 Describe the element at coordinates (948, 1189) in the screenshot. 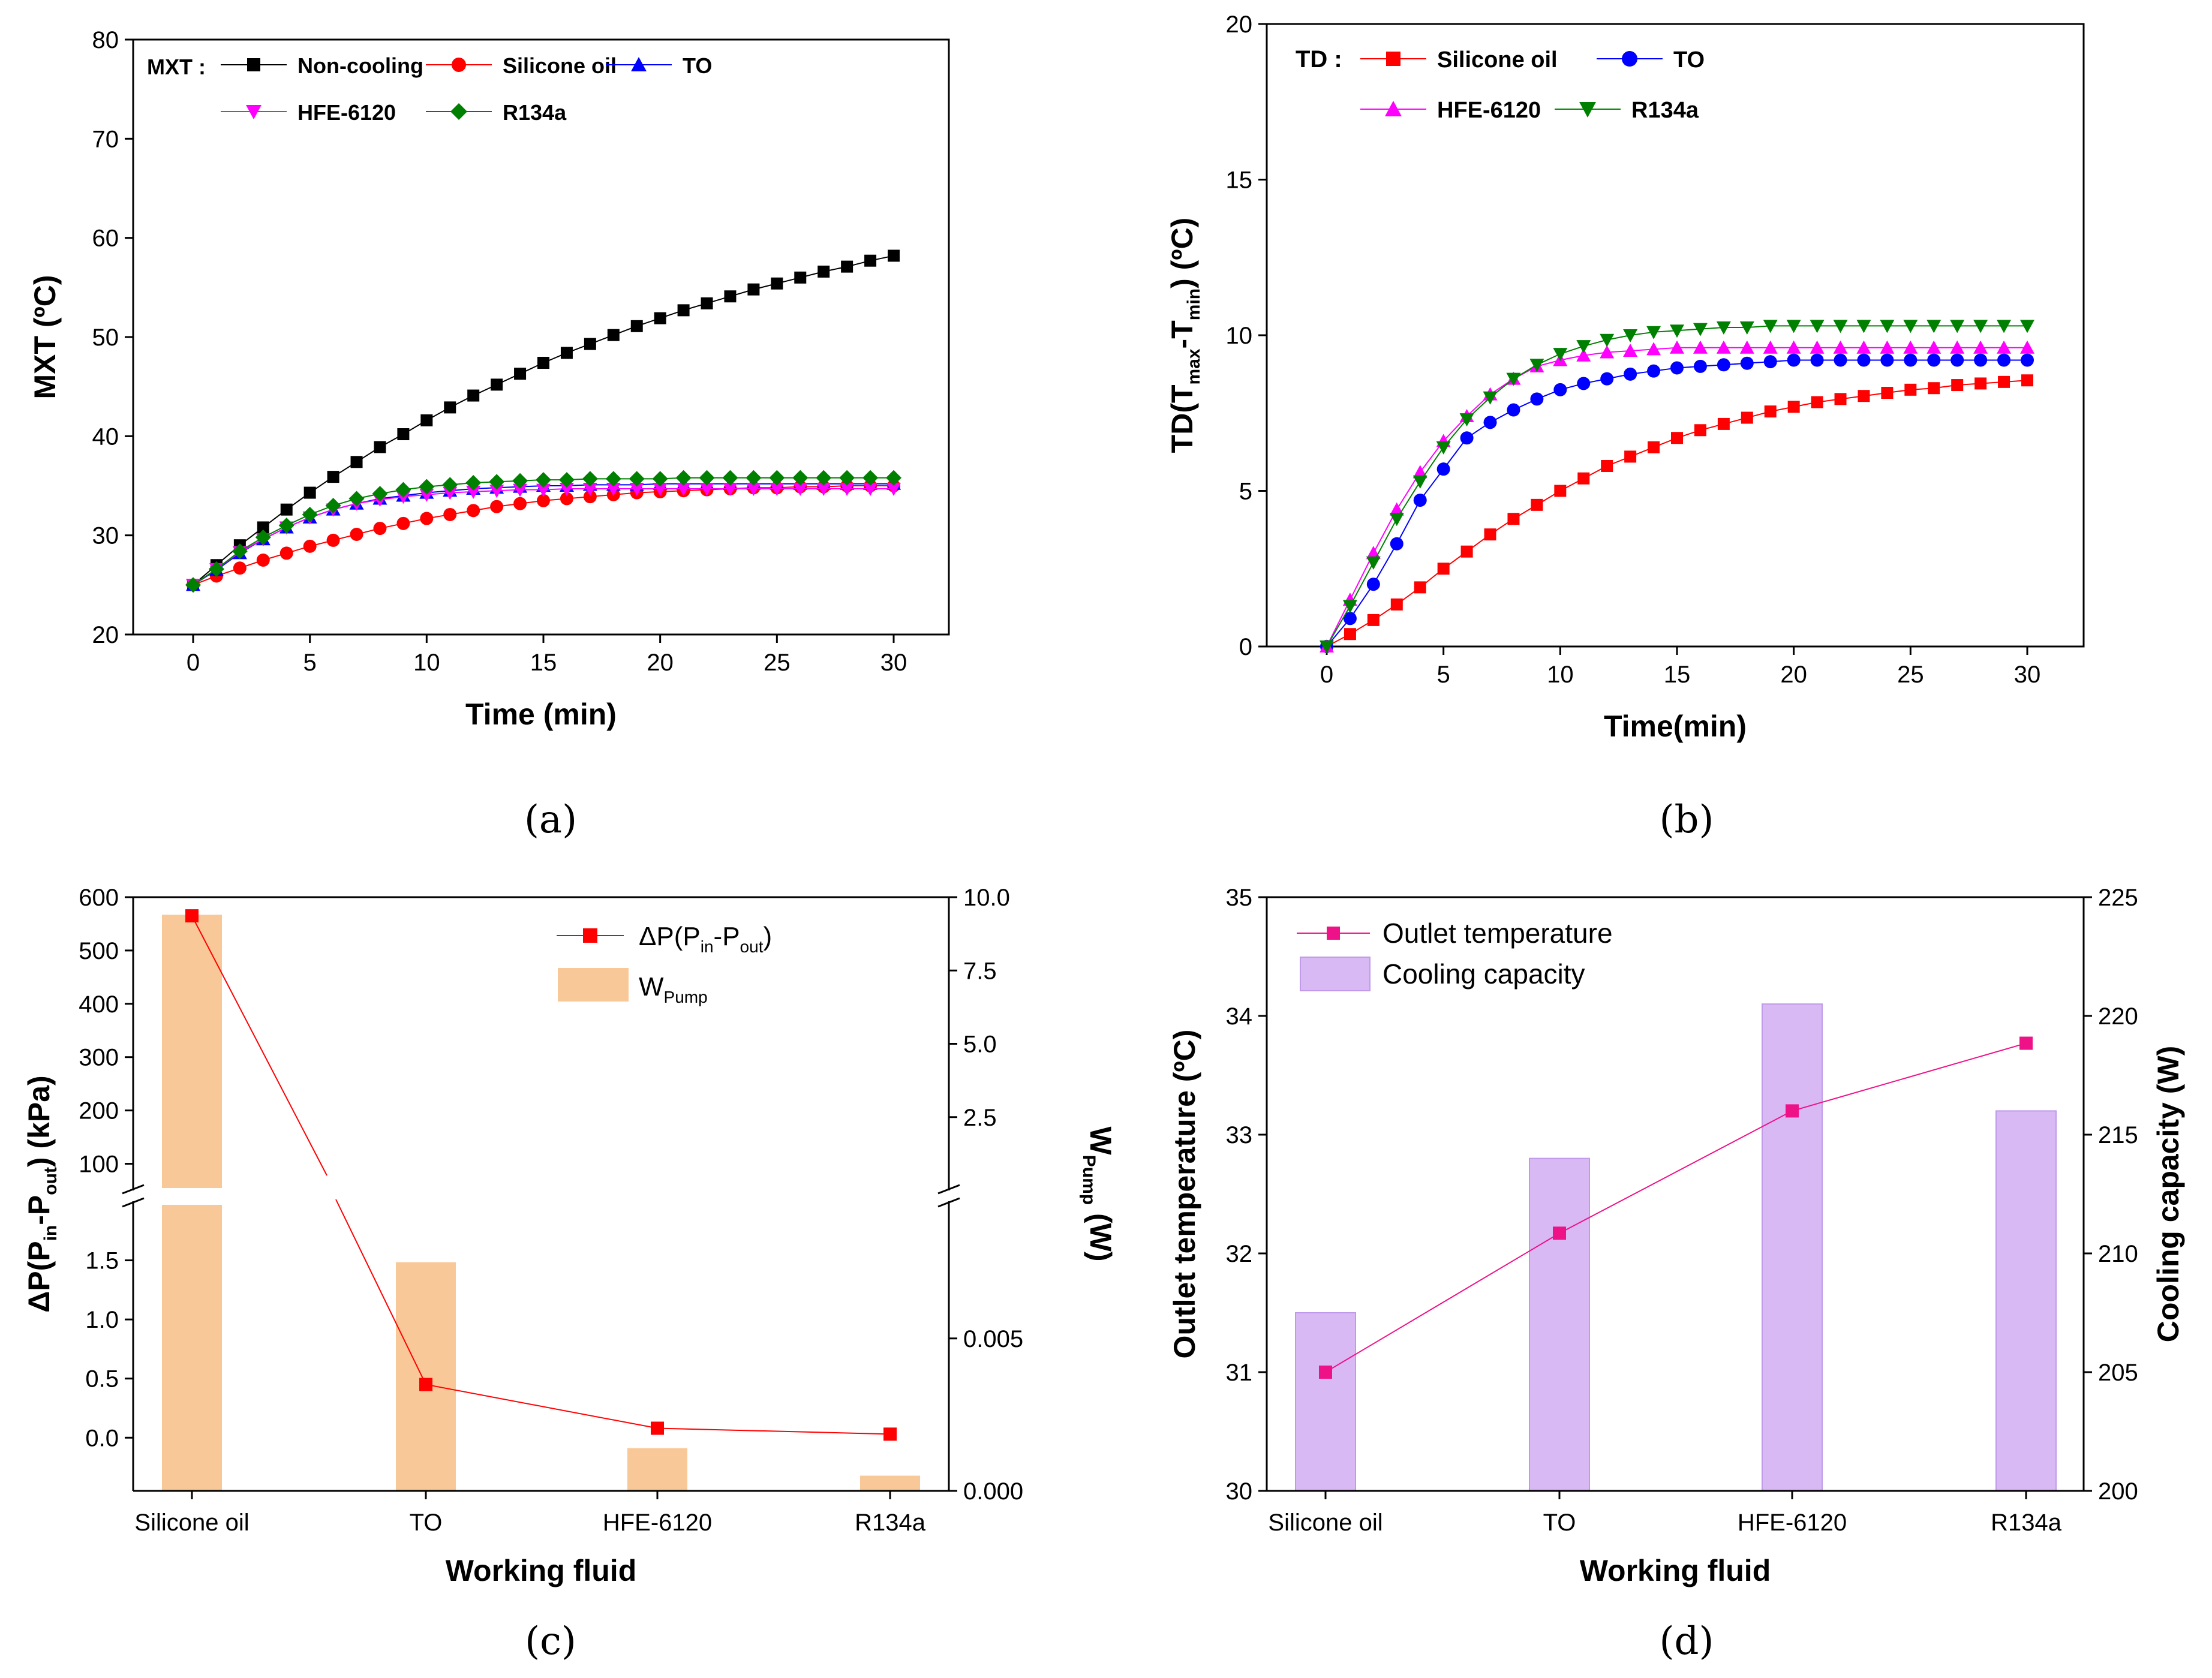

I see `axis-break-mark` at that location.